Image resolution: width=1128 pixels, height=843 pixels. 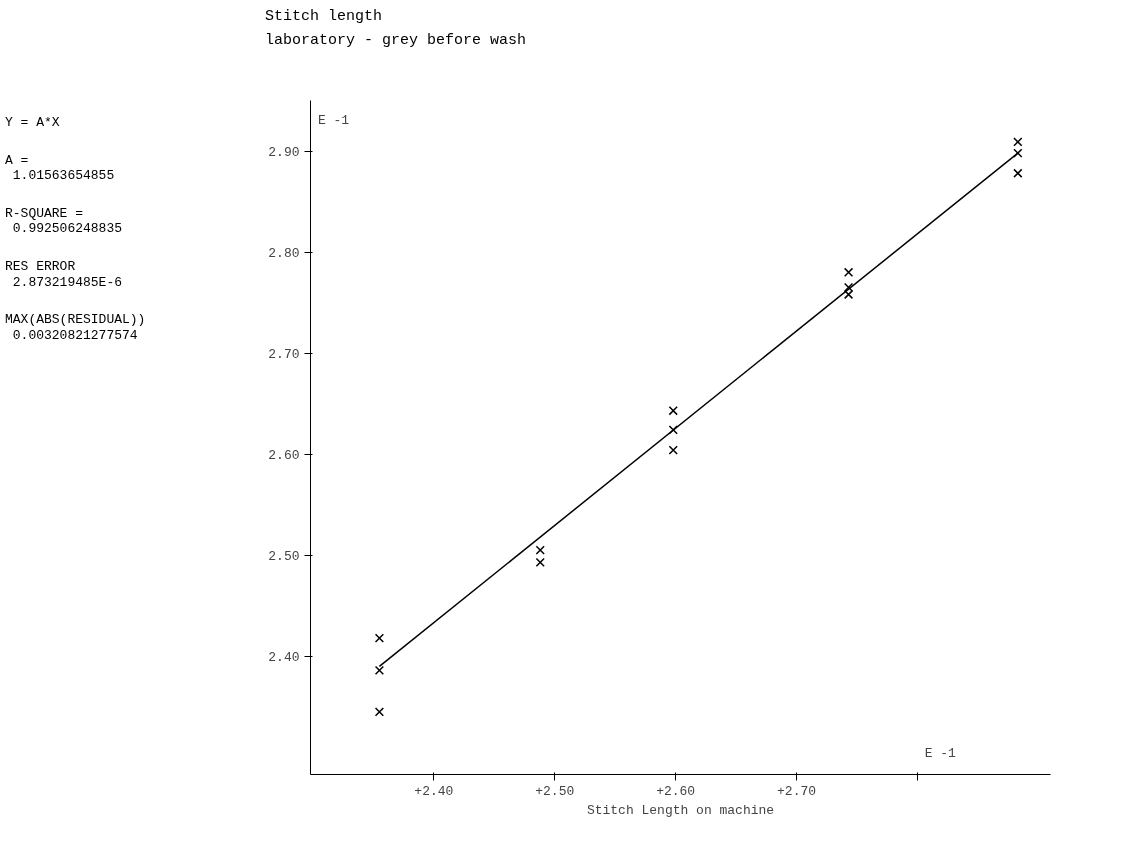 What do you see at coordinates (434, 791) in the screenshot?
I see `x-tick-label: +2.40` at bounding box center [434, 791].